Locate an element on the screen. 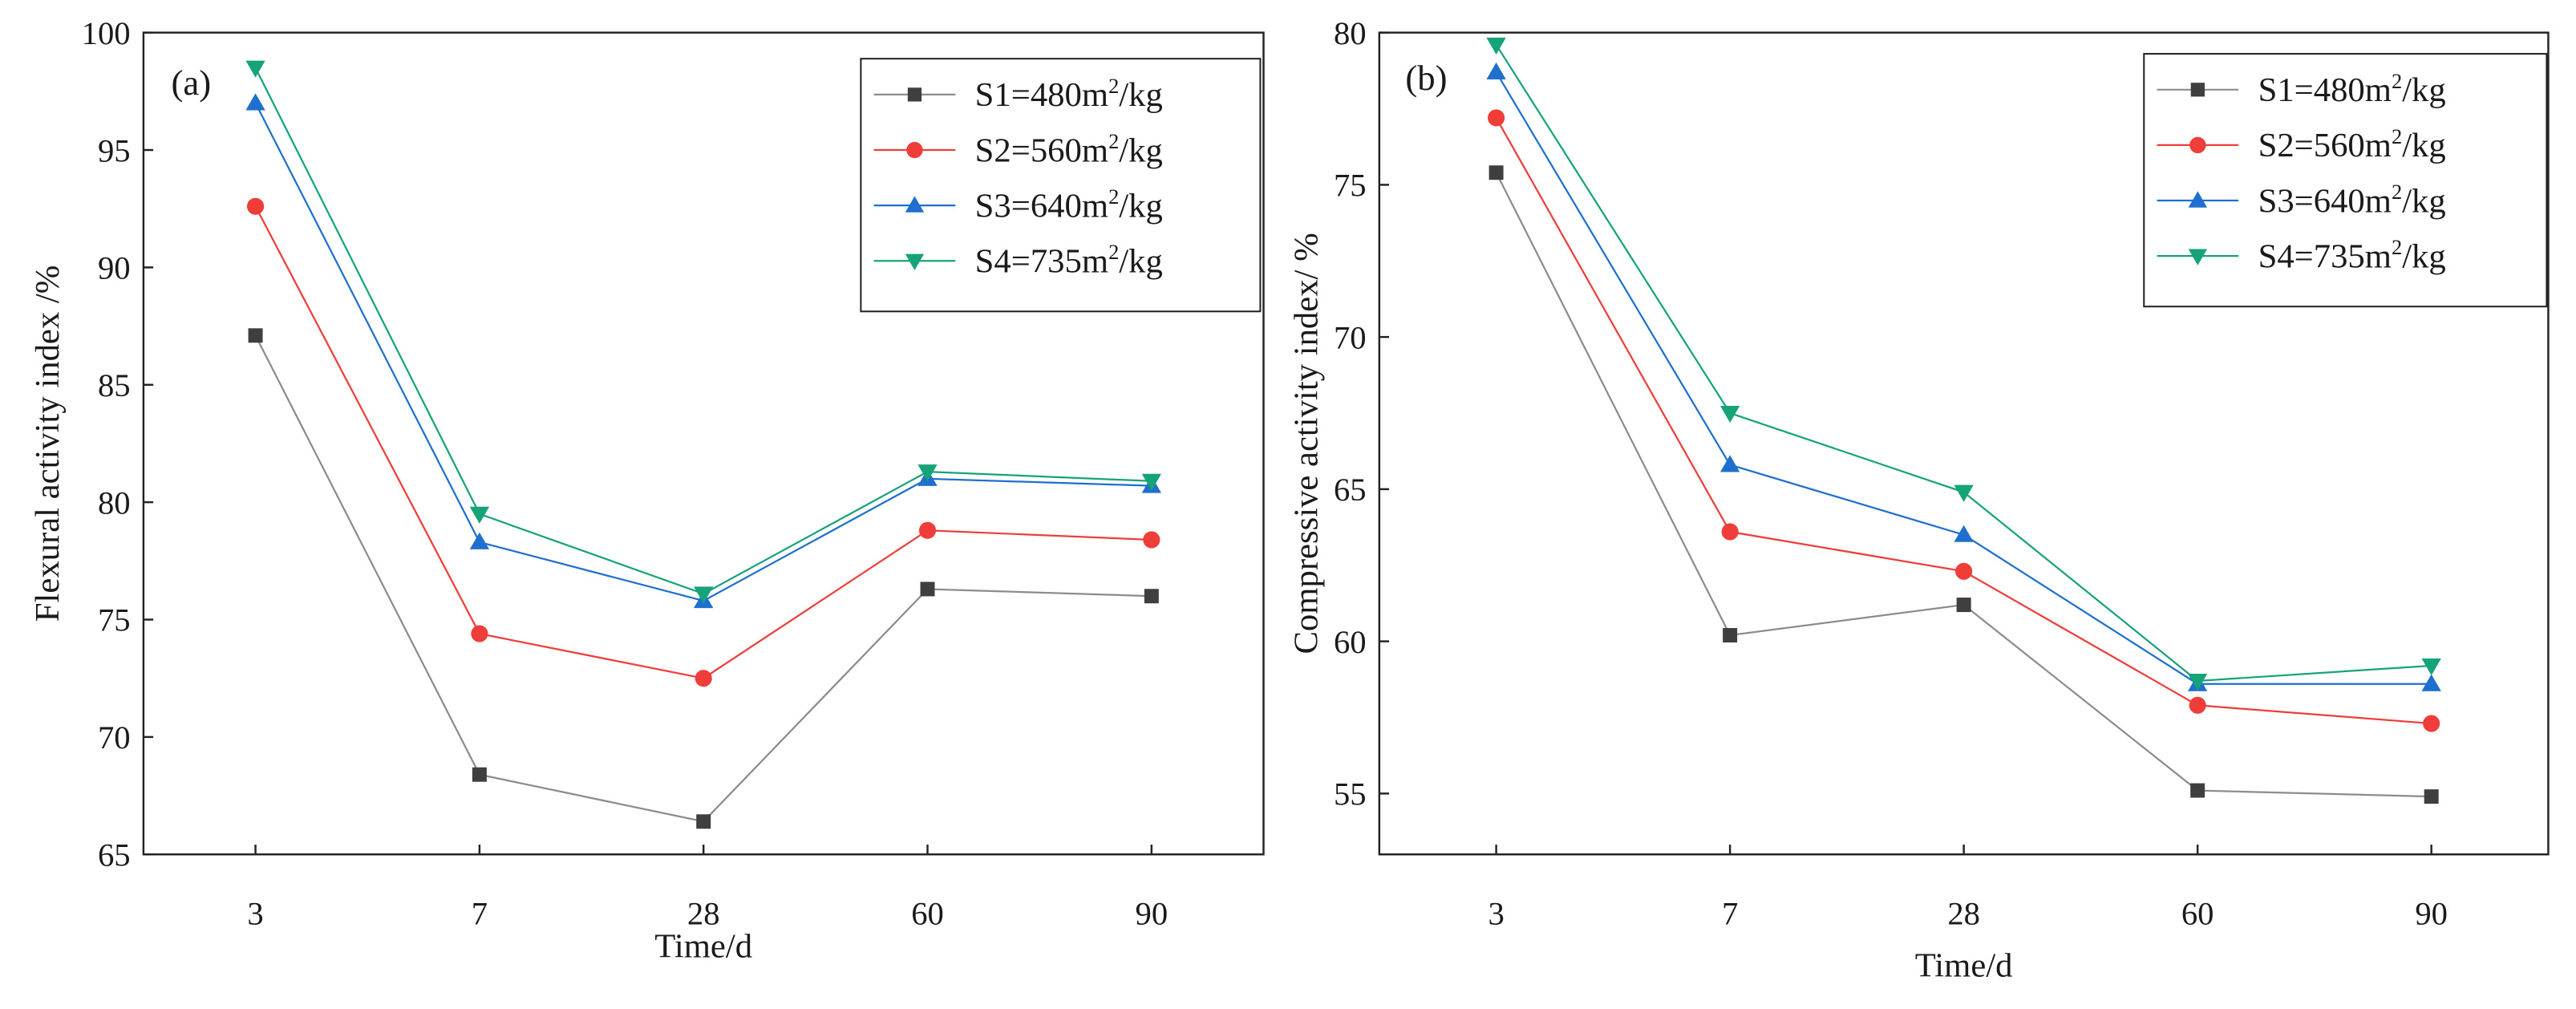  legend-label: S4=735m2/kg is located at coordinates (2352, 255).